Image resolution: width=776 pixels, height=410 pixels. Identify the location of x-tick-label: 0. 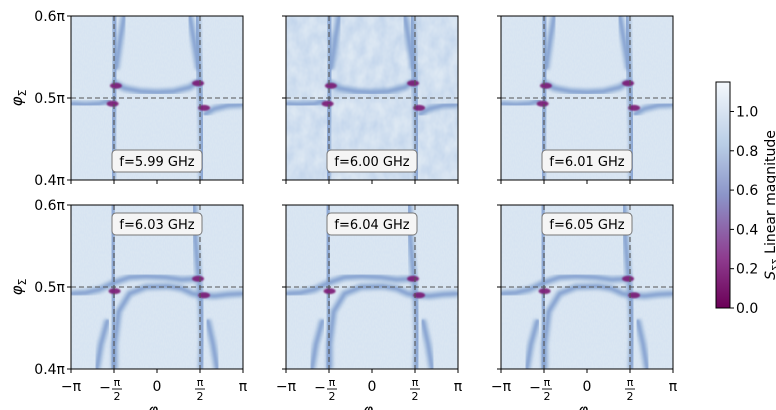
(157, 387).